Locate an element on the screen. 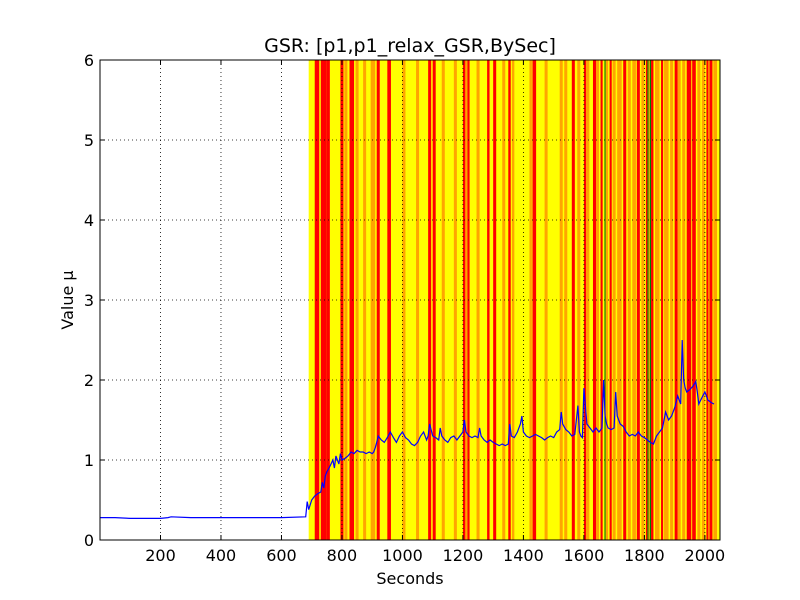  x-tick-label: 1800 is located at coordinates (644, 555).